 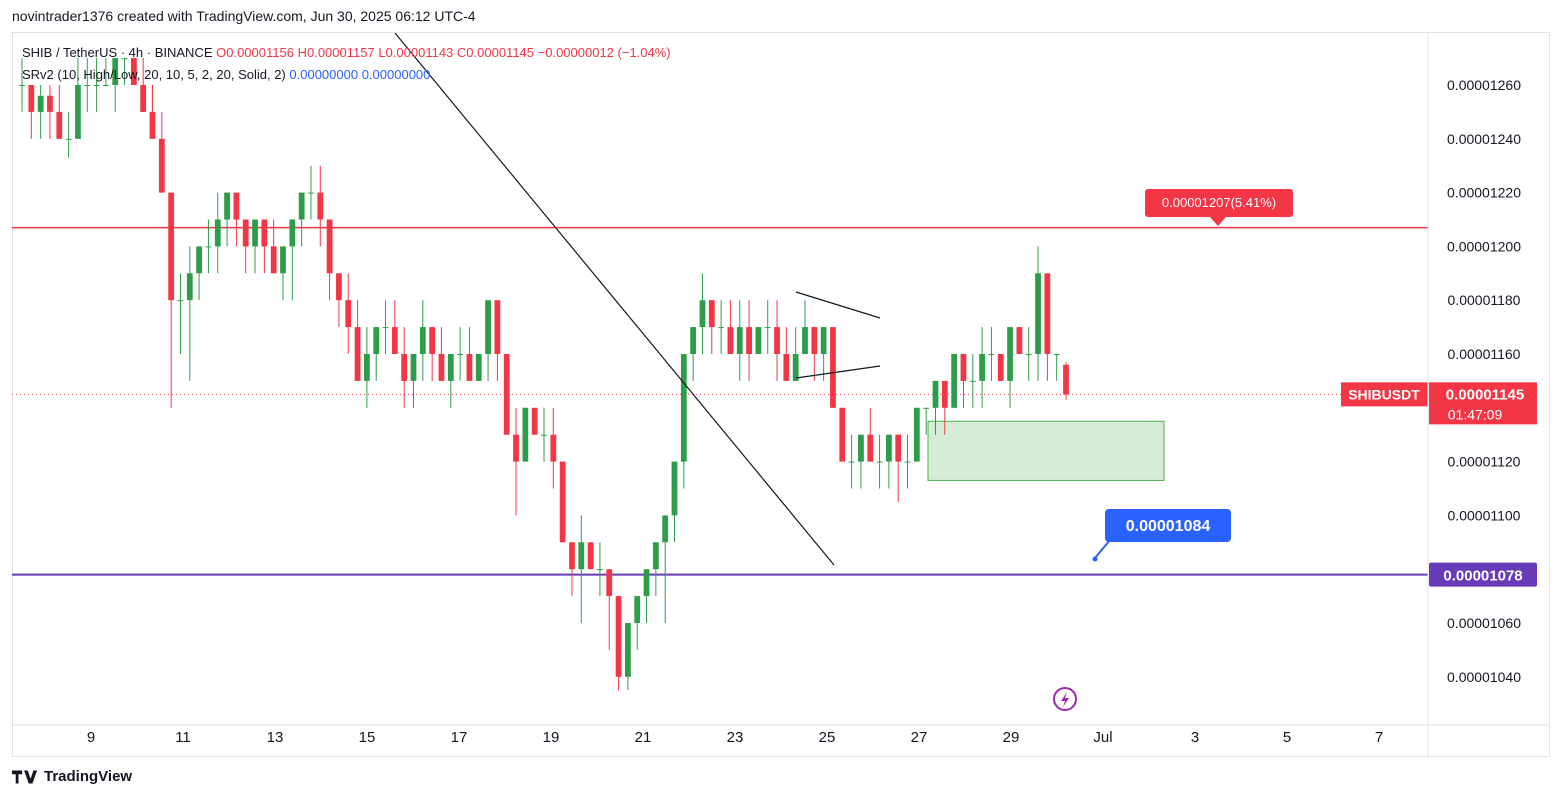 What do you see at coordinates (1384, 394) in the screenshot?
I see `symbol-tag: SHIBUSDT` at bounding box center [1384, 394].